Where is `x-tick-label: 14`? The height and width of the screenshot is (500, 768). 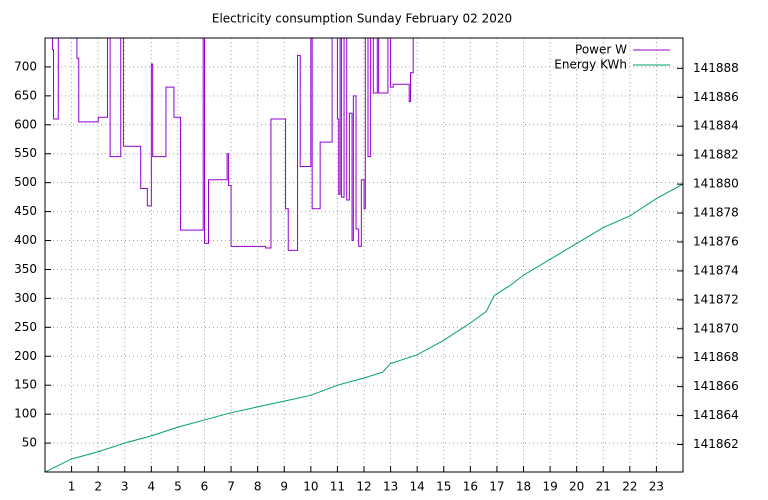
x-tick-label: 14 is located at coordinates (417, 487).